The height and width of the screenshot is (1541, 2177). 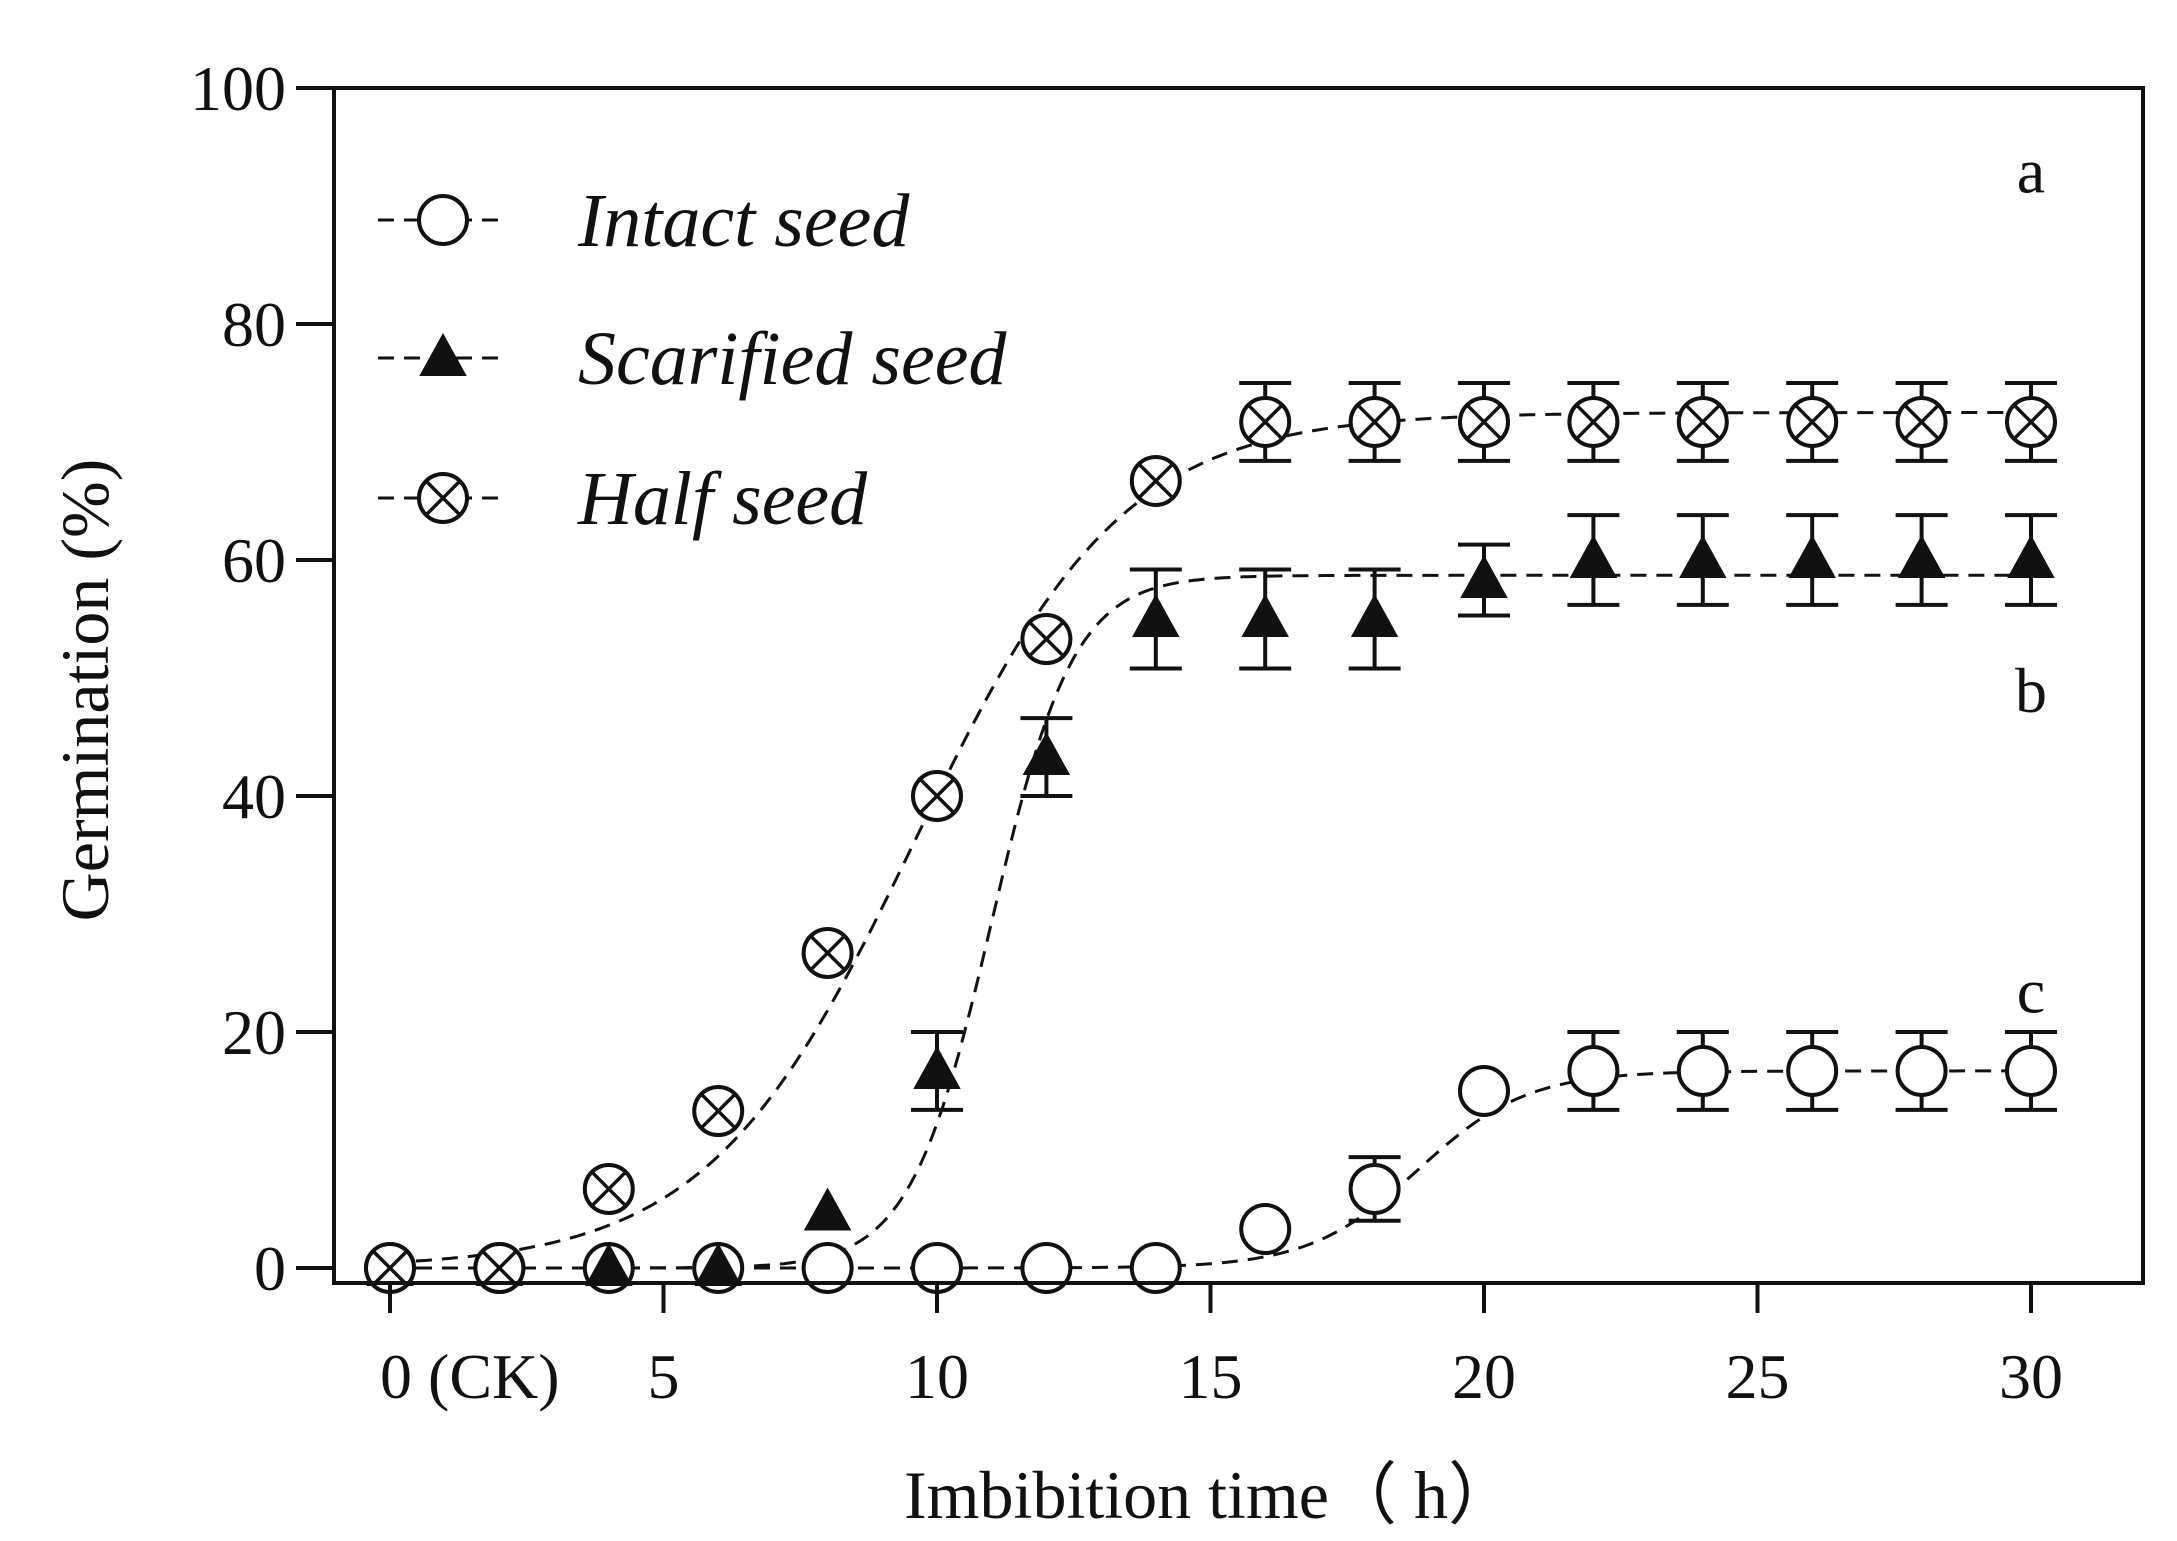 I want to click on x-tick-label: 15, so click(x=1211, y=1376).